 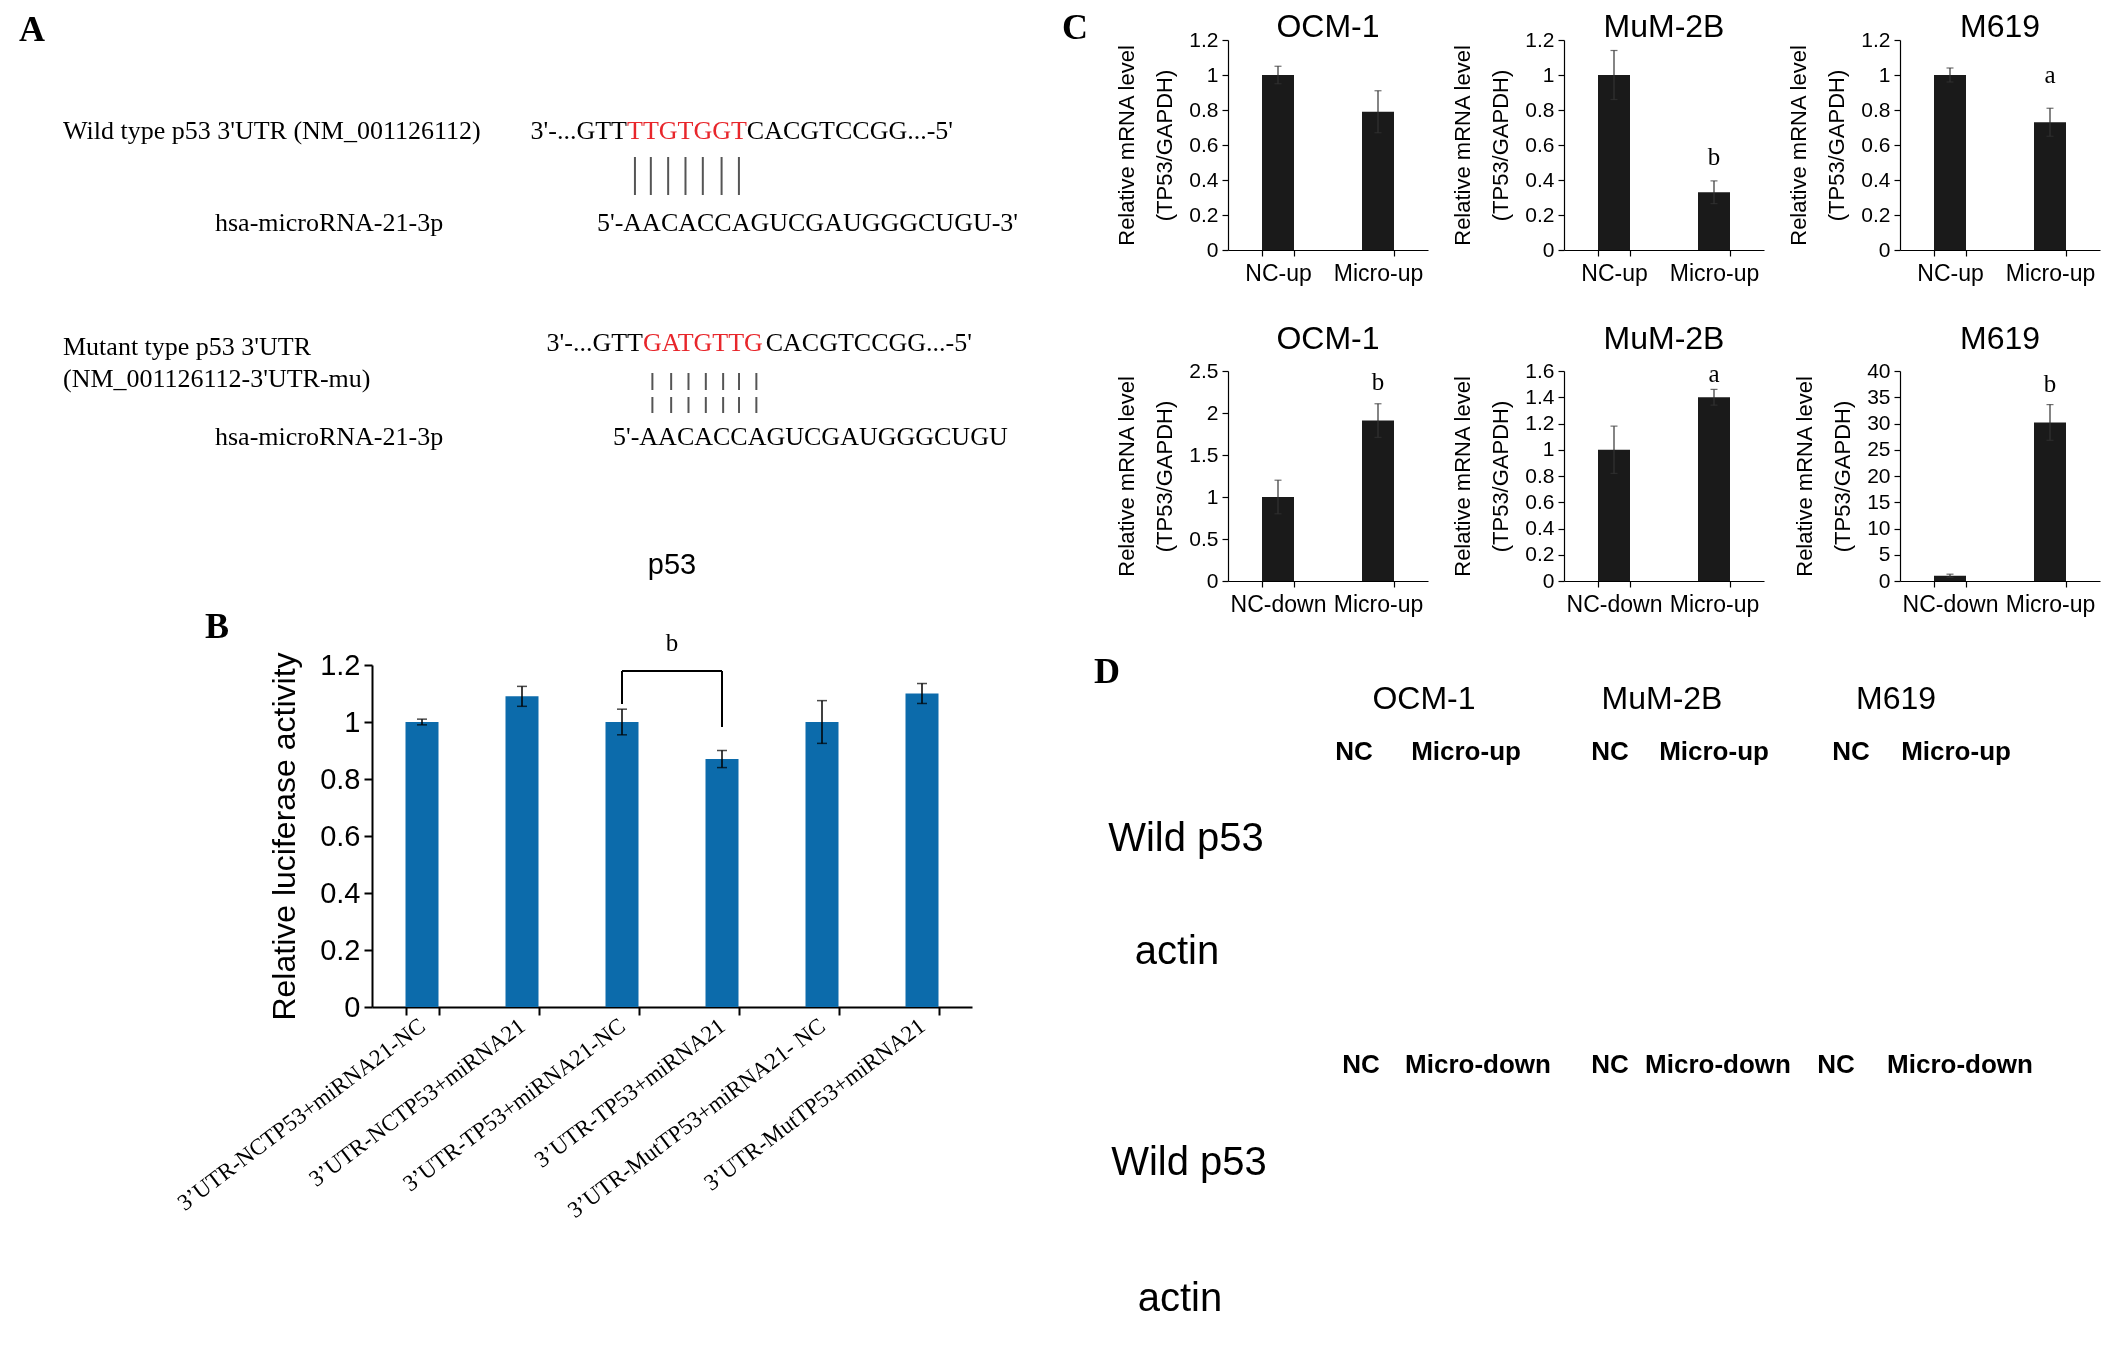 I want to click on text: hsa-microRNA-21-3p, so click(x=329, y=222).